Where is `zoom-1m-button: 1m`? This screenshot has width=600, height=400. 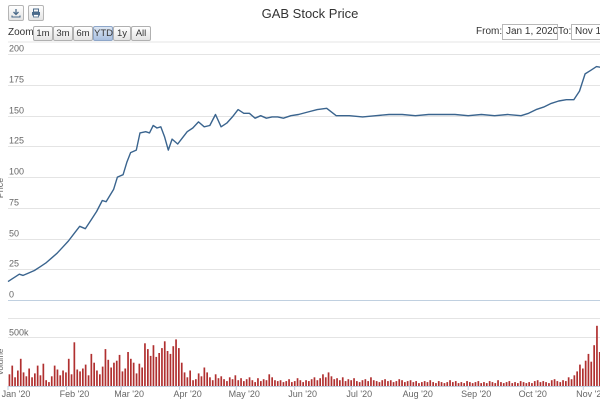 zoom-1m-button: 1m is located at coordinates (43, 33).